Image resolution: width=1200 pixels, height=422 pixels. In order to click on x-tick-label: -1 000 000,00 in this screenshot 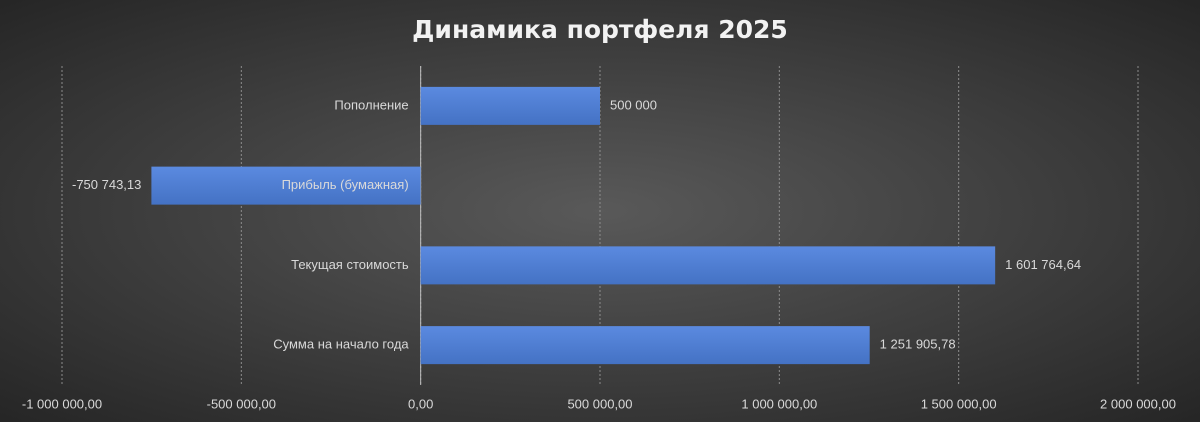, I will do `click(62, 403)`.